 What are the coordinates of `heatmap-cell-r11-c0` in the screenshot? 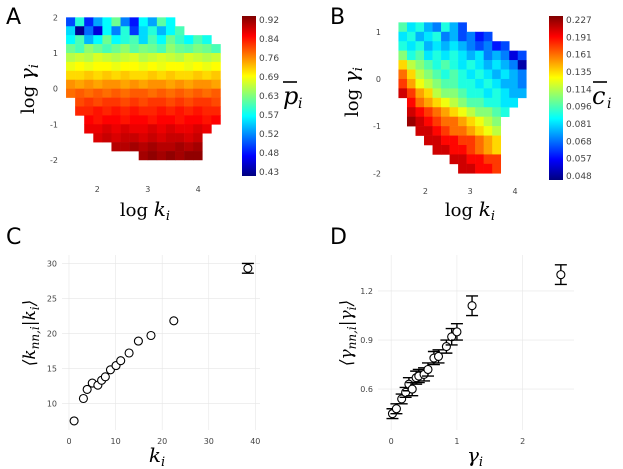 It's located at (420, 131).